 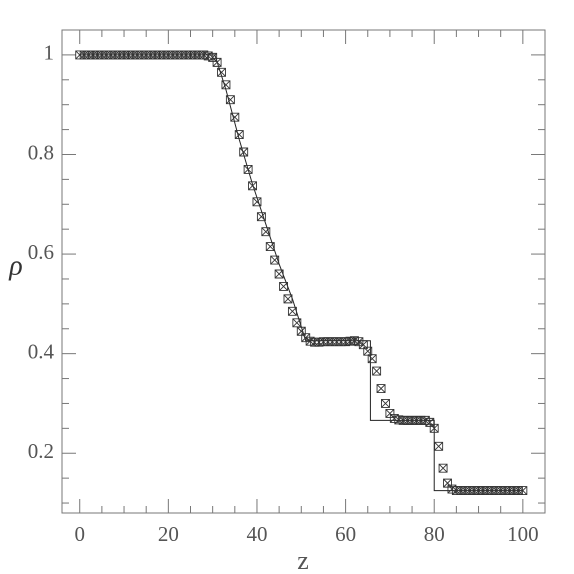 What do you see at coordinates (256, 534) in the screenshot?
I see `x-tick-label: 40` at bounding box center [256, 534].